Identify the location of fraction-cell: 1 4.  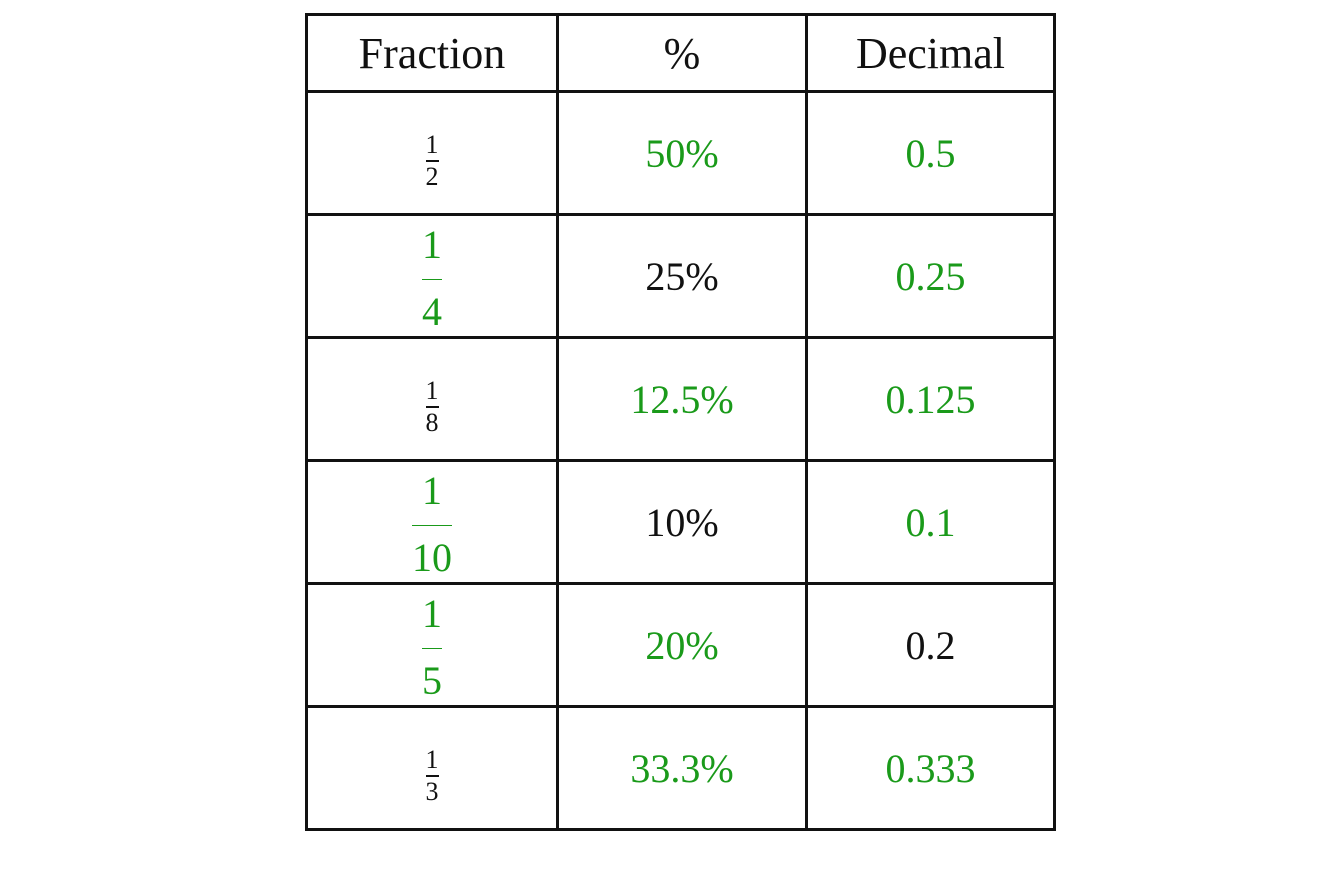
(432, 276).